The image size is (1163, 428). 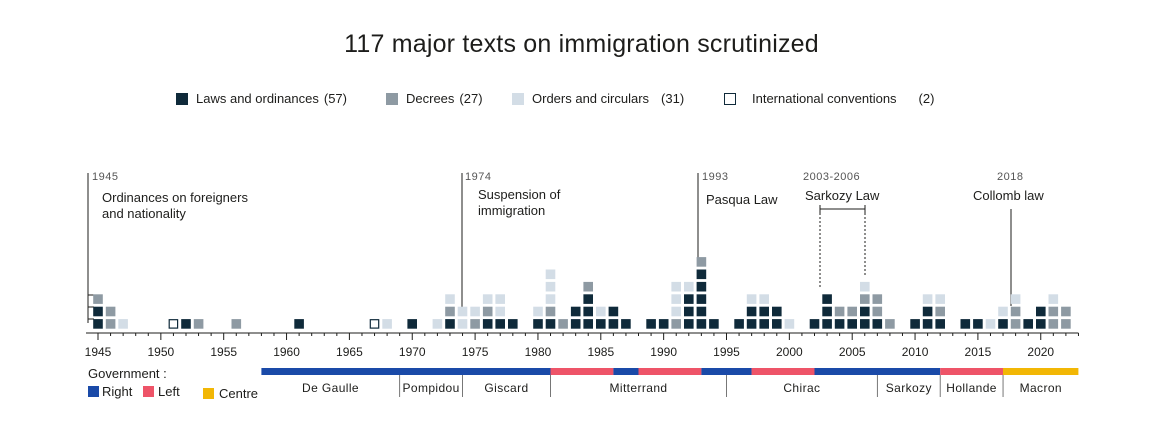 What do you see at coordinates (117, 391) in the screenshot?
I see `gov-legend-right-label: Right` at bounding box center [117, 391].